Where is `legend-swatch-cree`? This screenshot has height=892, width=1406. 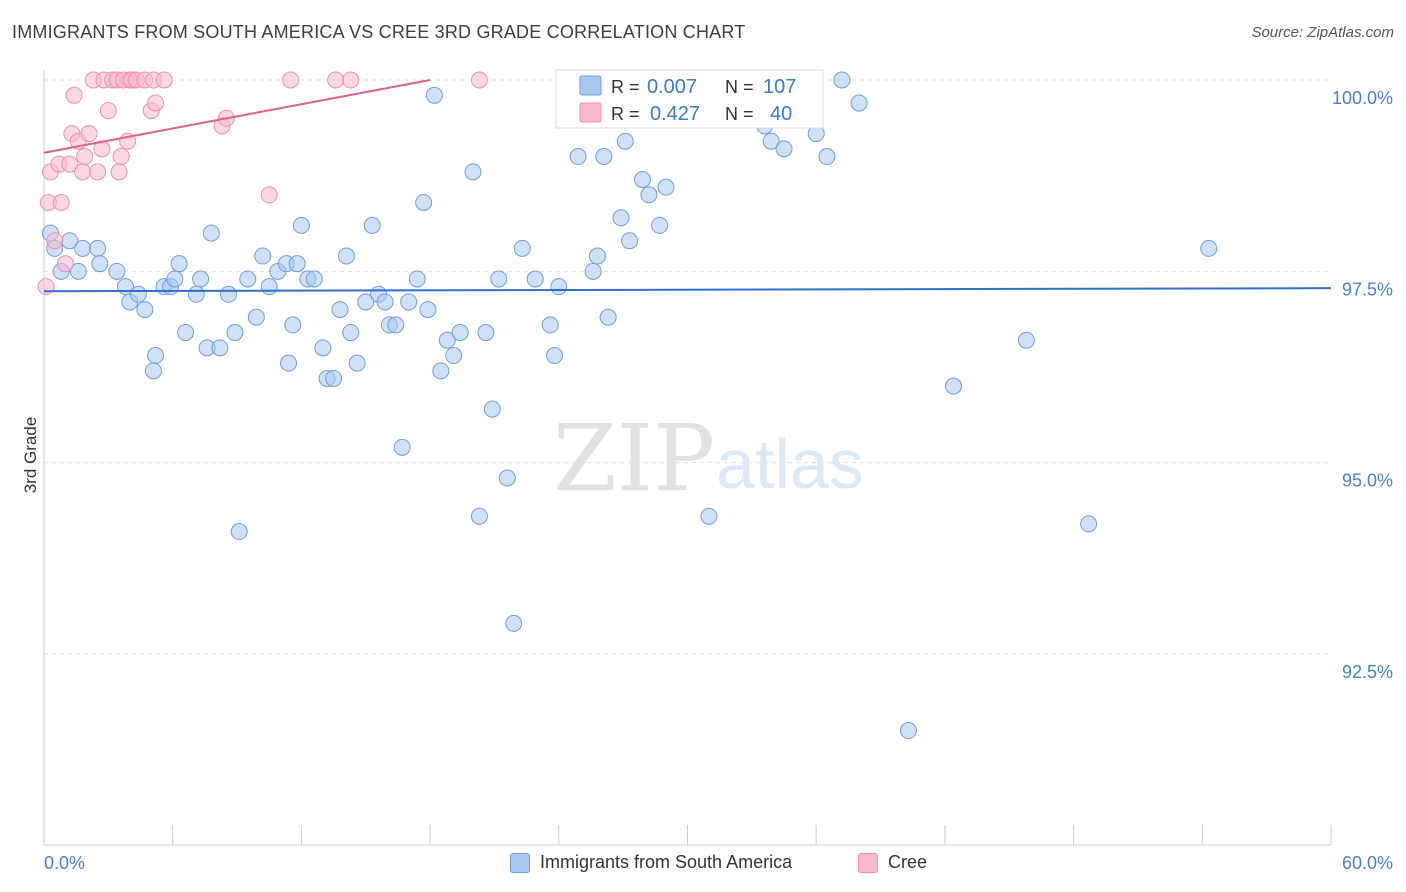
legend-swatch-cree is located at coordinates (868, 862).